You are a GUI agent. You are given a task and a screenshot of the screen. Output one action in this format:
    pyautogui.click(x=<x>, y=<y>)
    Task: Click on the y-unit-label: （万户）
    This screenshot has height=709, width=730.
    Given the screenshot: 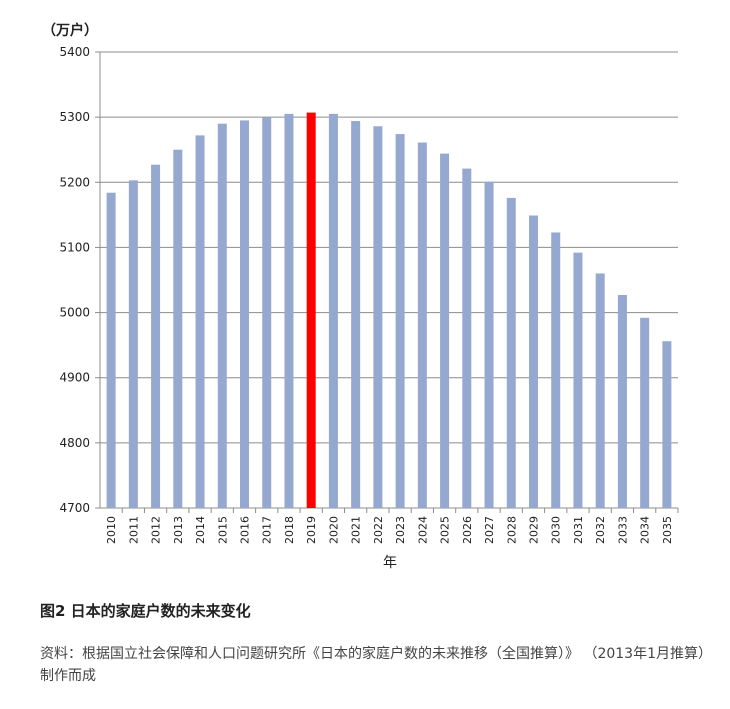 What is the action you would take?
    pyautogui.click(x=70, y=30)
    